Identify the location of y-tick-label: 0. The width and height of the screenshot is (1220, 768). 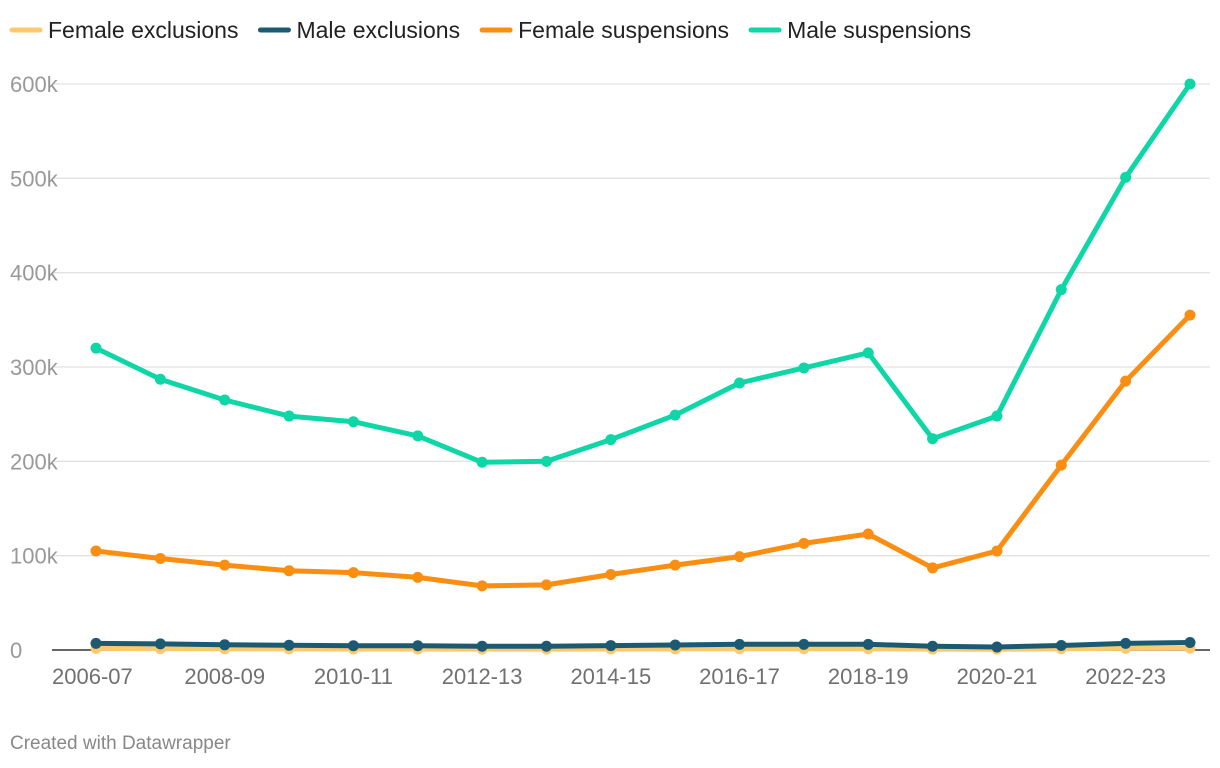
(16, 650).